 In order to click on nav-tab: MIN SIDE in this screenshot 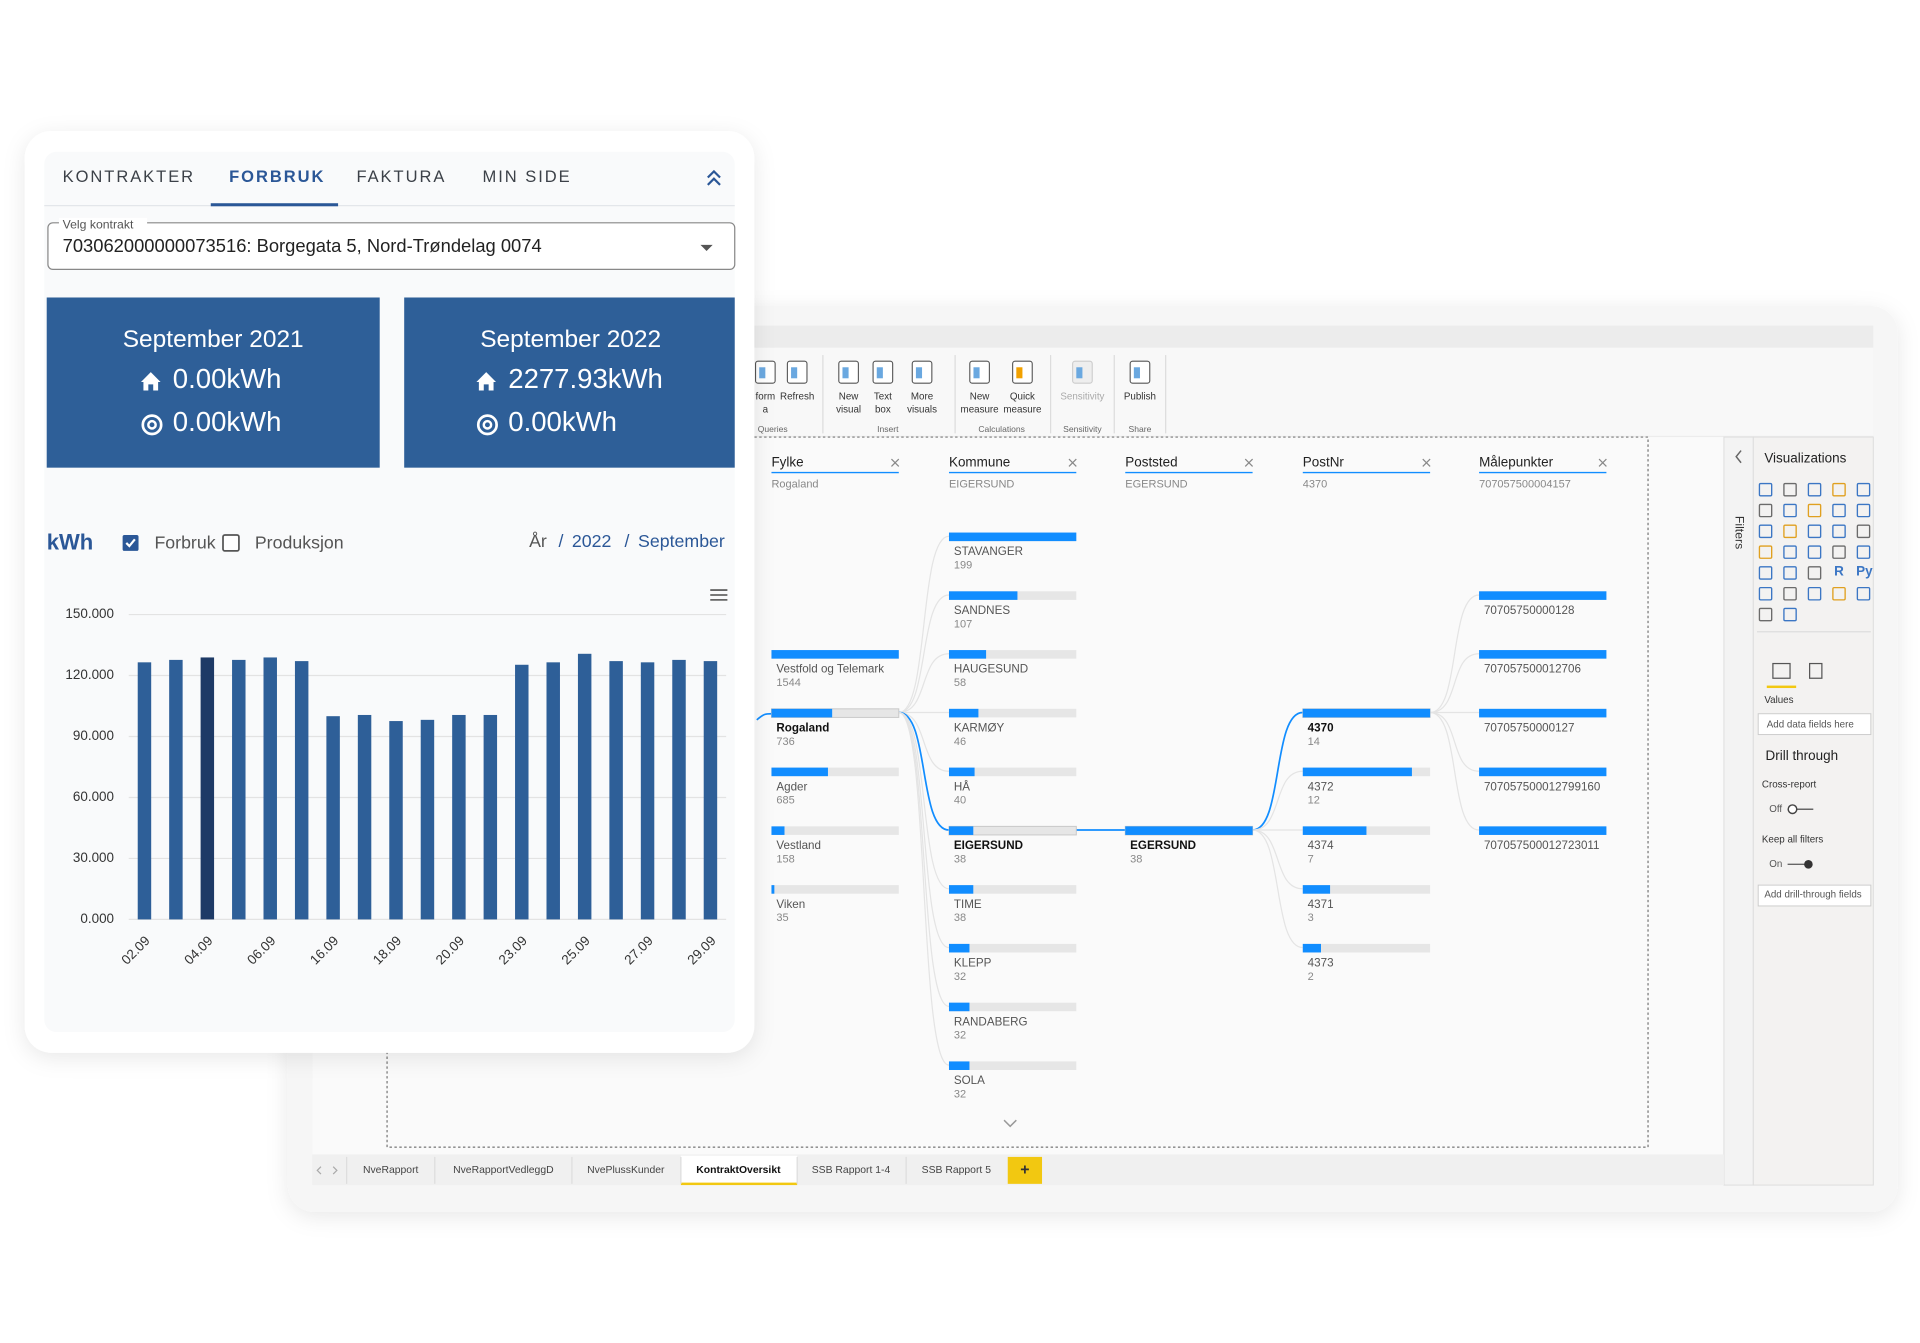, I will do `click(527, 176)`.